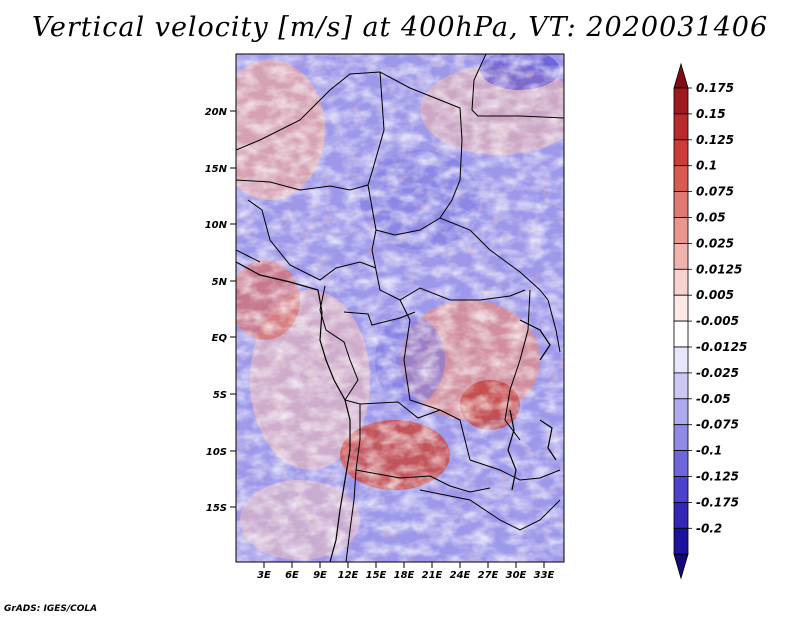  What do you see at coordinates (432, 575) in the screenshot?
I see `lon-label: 21E` at bounding box center [432, 575].